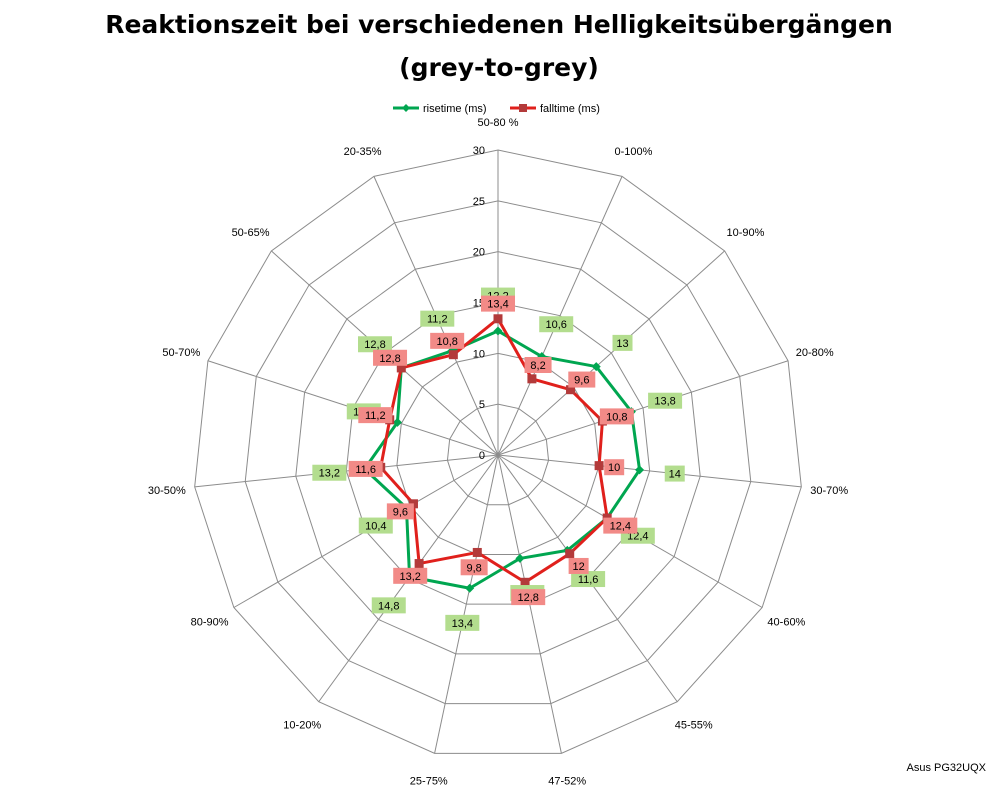 The image size is (998, 786). I want to click on data-label: 10,8, so click(446, 342).